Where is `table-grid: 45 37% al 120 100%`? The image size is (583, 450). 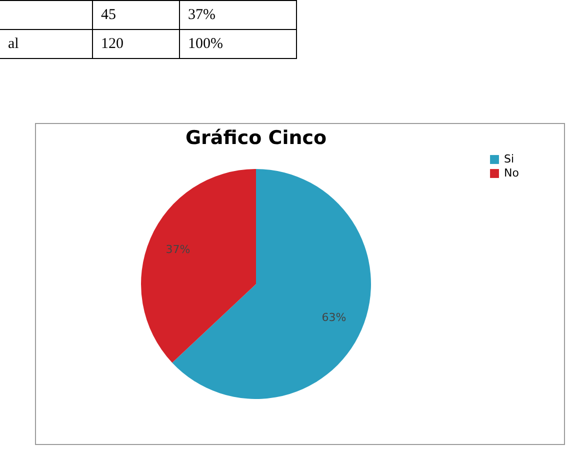
table-grid: 45 37% al 120 100% is located at coordinates (148, 29).